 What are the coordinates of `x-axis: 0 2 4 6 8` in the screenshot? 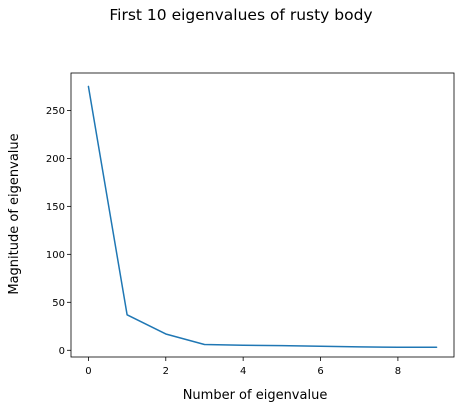 It's located at (243, 367).